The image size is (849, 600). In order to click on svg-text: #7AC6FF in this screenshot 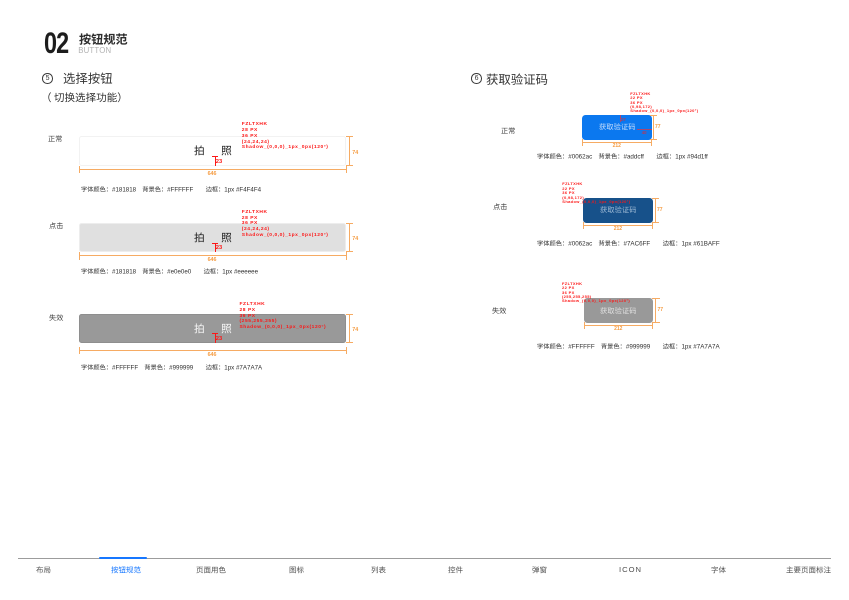, I will do `click(636, 244)`.